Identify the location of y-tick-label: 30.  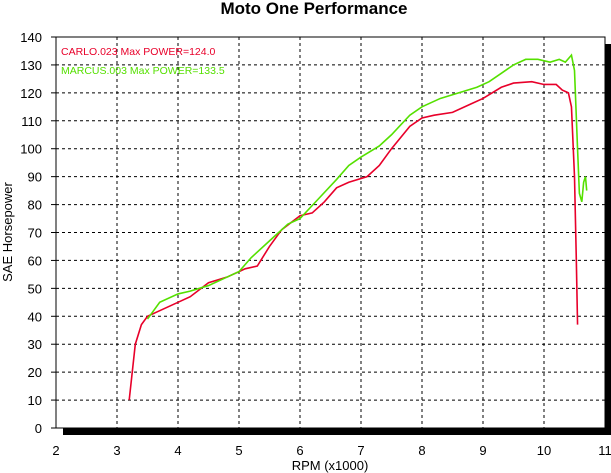
(35, 344).